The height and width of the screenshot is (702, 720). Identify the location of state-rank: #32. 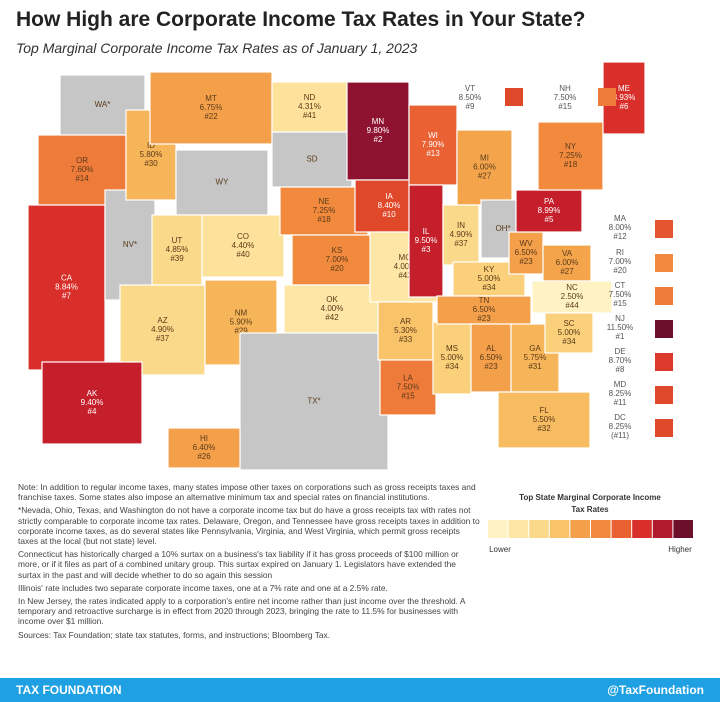
(544, 428).